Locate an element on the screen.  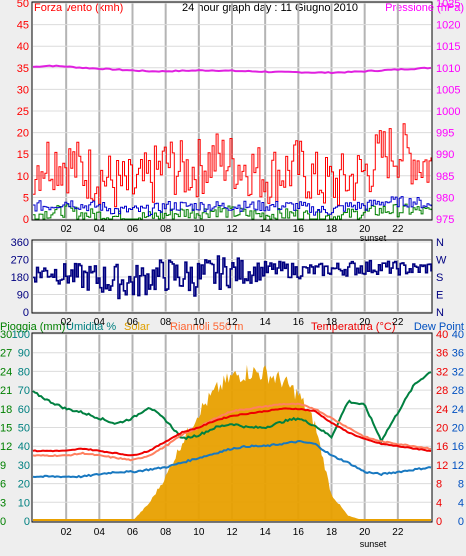
wind-y-tick-label: 5 is located at coordinates (26, 198).